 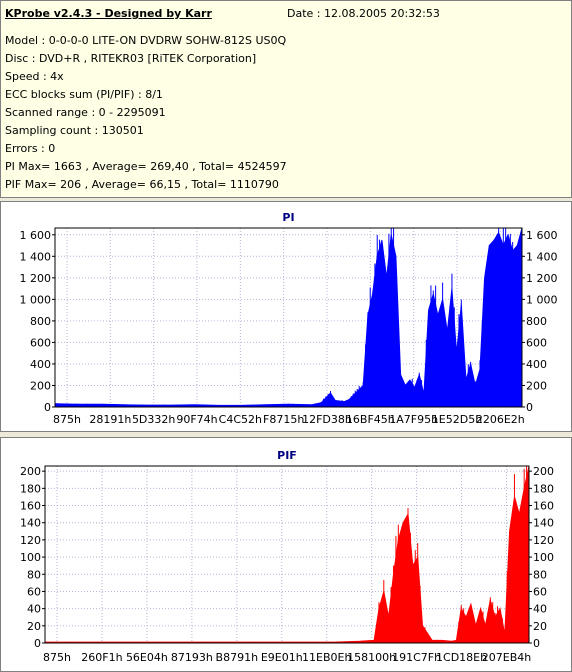 What do you see at coordinates (30, 540) in the screenshot?
I see `y-tick-label-left: 120` at bounding box center [30, 540].